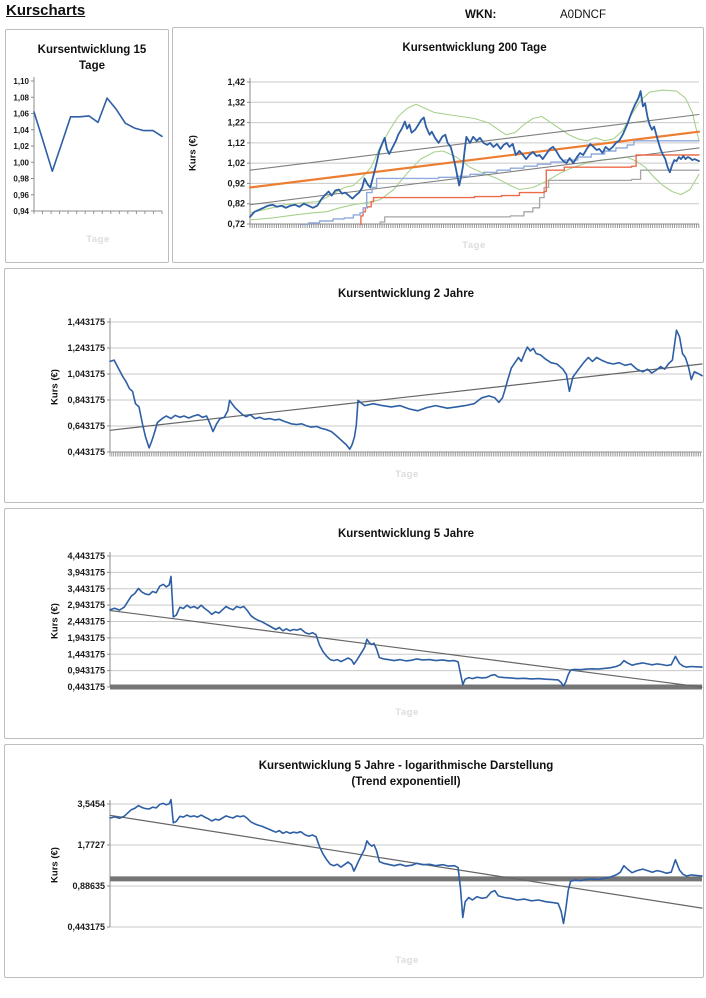  I want to click on chart-title-200-tage: Kursentwicklung 200 Tage, so click(474, 48).